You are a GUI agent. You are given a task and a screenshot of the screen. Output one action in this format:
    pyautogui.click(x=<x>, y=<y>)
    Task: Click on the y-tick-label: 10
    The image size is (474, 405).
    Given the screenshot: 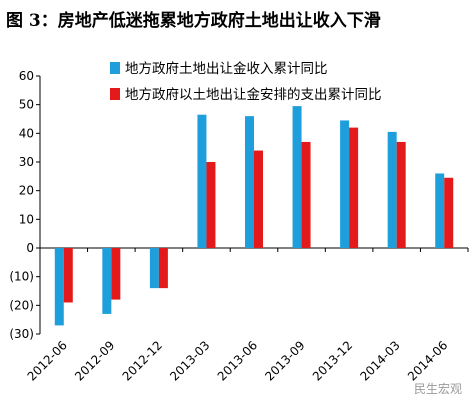 What is the action you would take?
    pyautogui.click(x=26, y=219)
    